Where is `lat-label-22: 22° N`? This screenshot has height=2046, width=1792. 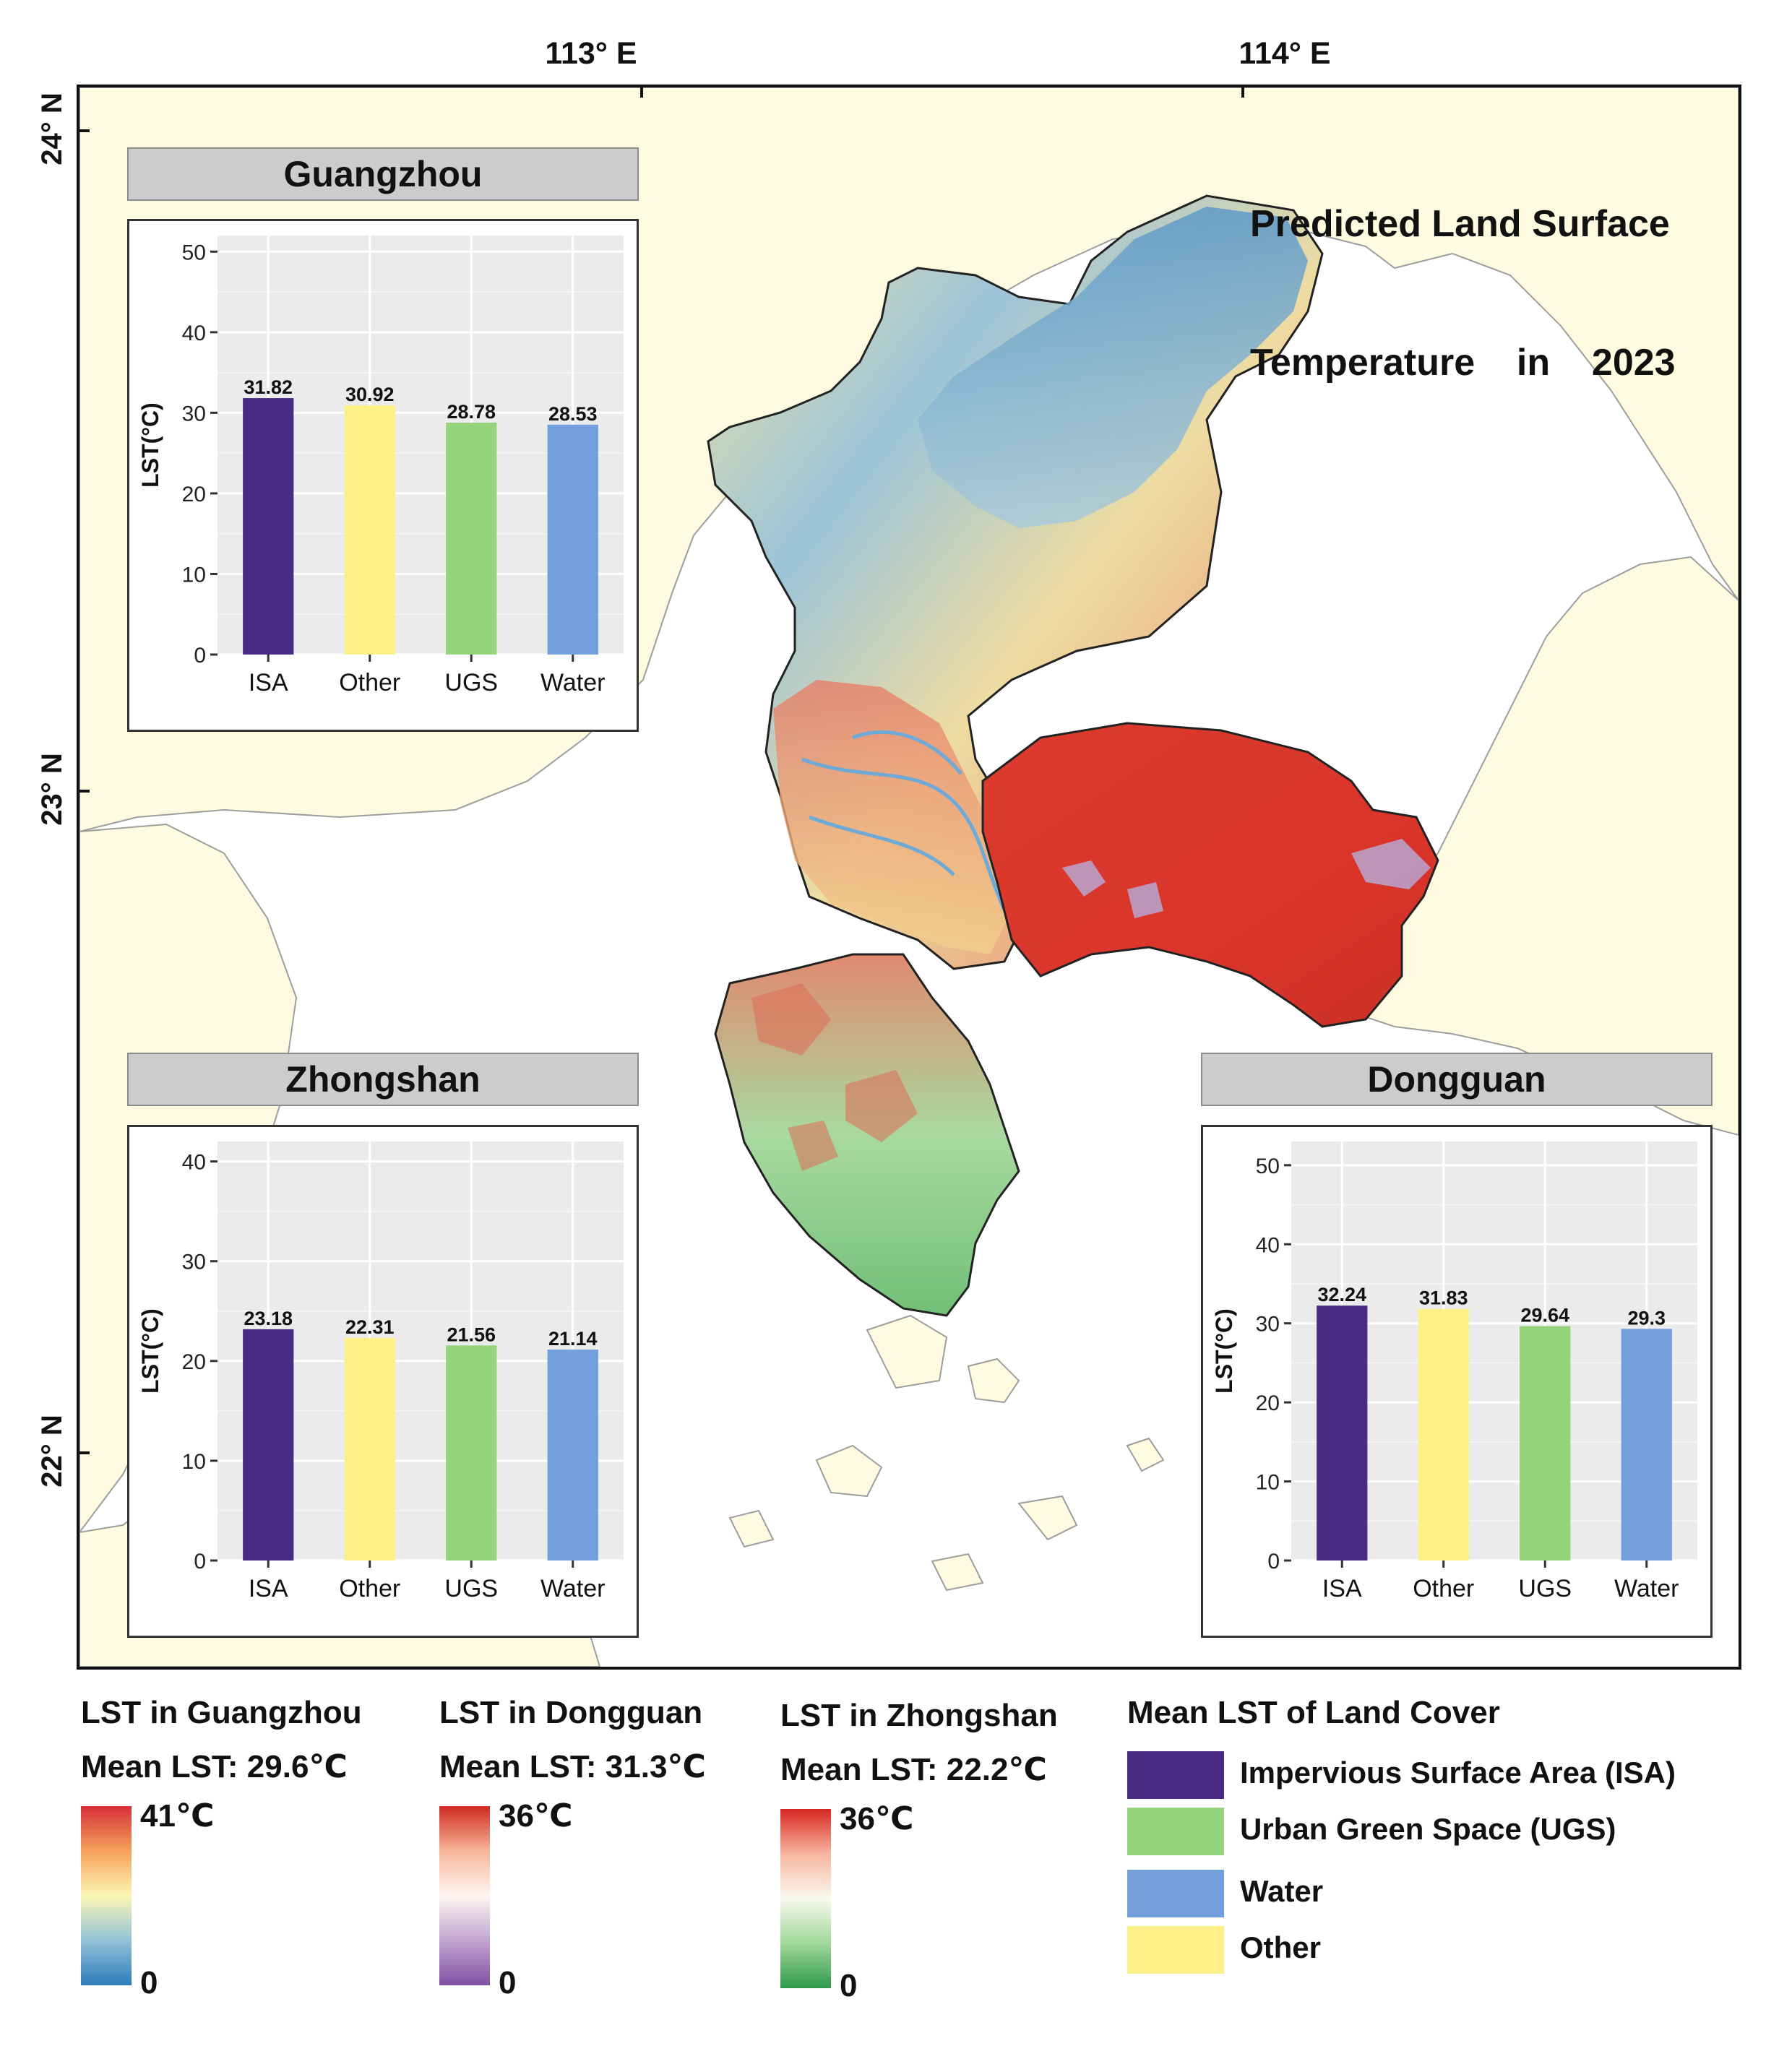 lat-label-22: 22° N is located at coordinates (51, 1451).